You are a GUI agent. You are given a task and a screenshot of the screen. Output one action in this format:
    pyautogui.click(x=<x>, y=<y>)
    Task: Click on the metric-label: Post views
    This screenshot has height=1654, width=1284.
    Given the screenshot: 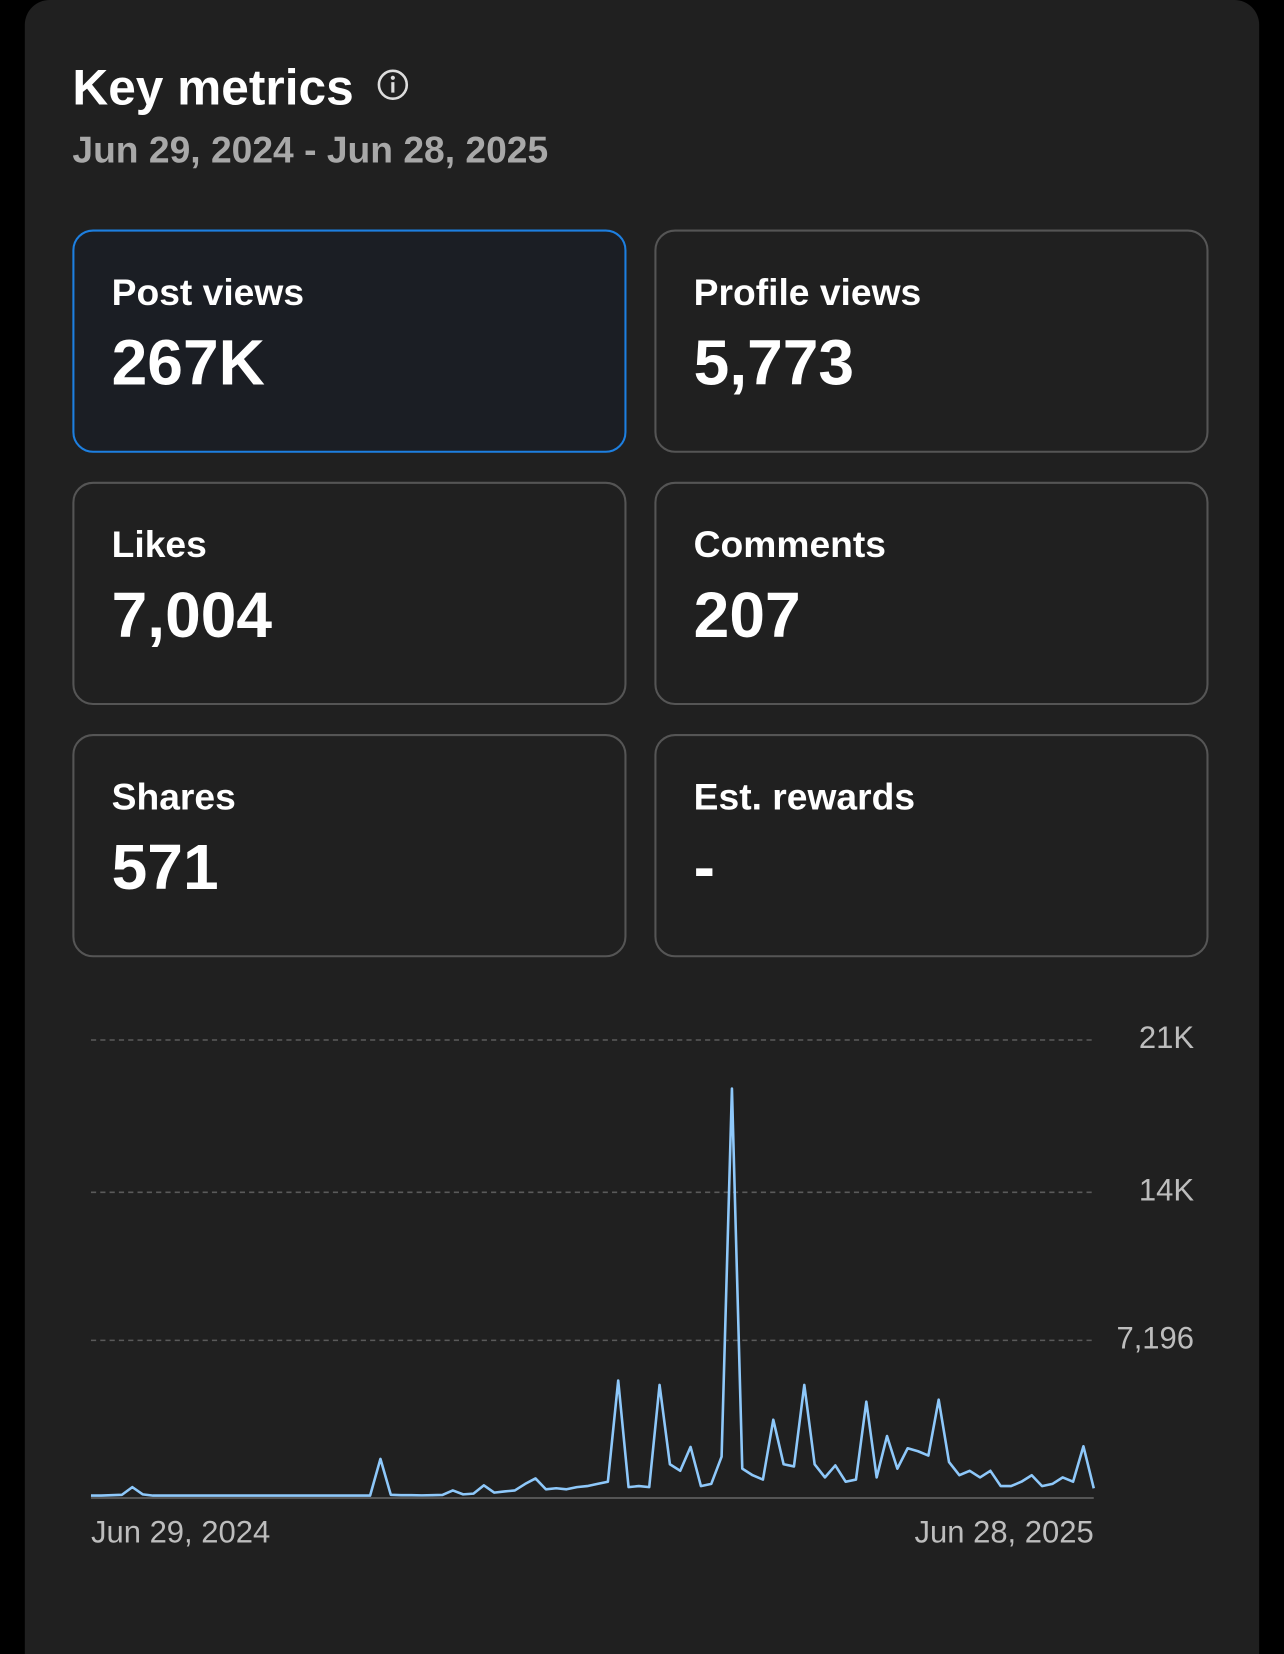 What is the action you would take?
    pyautogui.click(x=208, y=292)
    